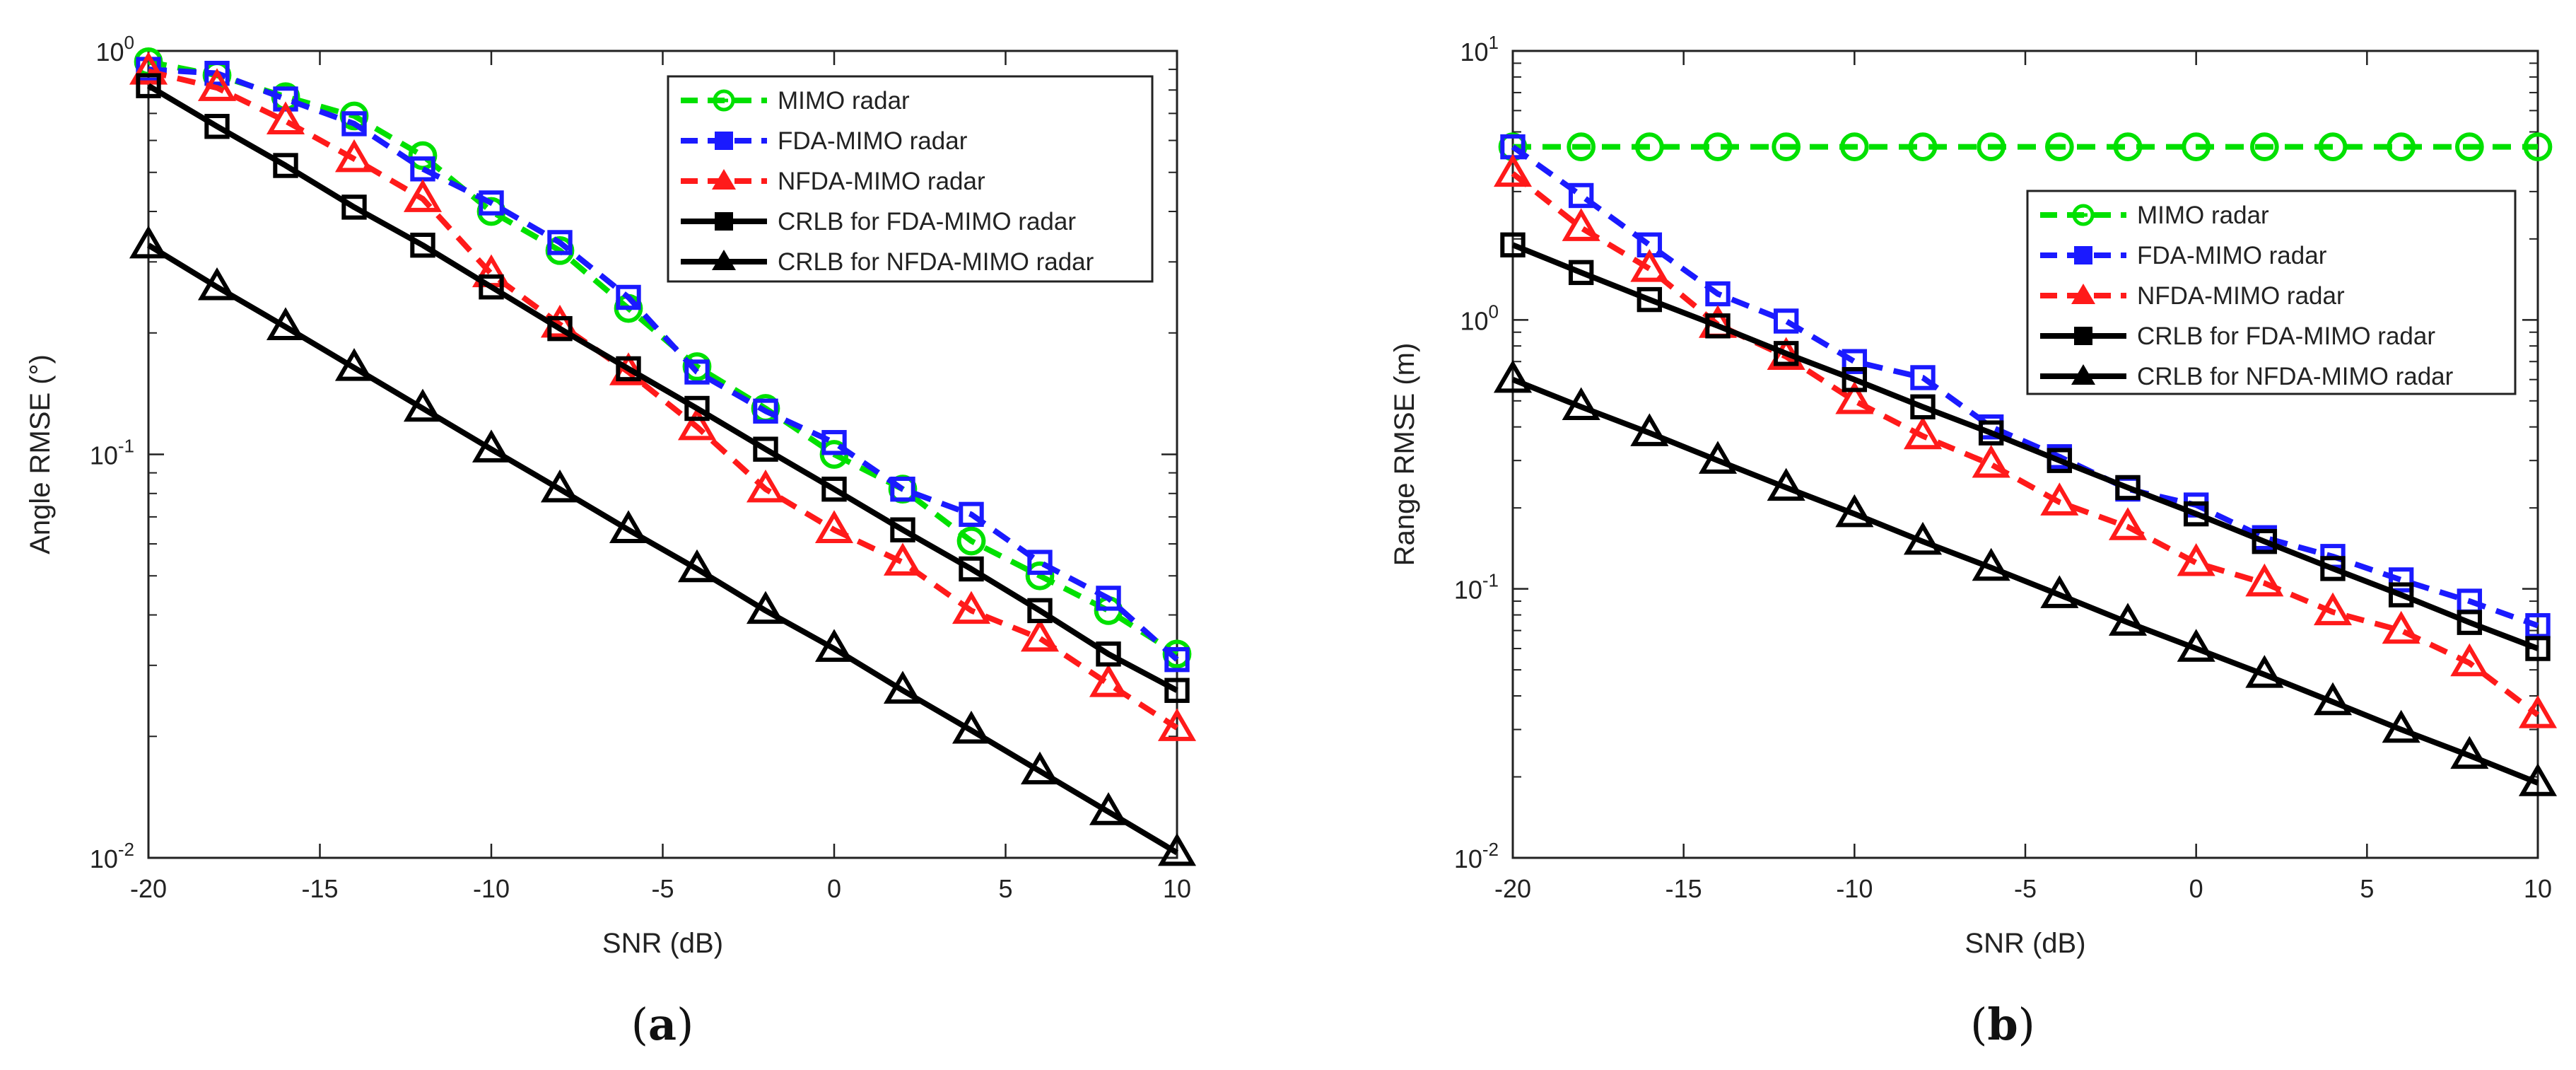 The height and width of the screenshot is (1070, 2576). Describe the element at coordinates (1005, 889) in the screenshot. I see `x-tick-label: 5` at that location.